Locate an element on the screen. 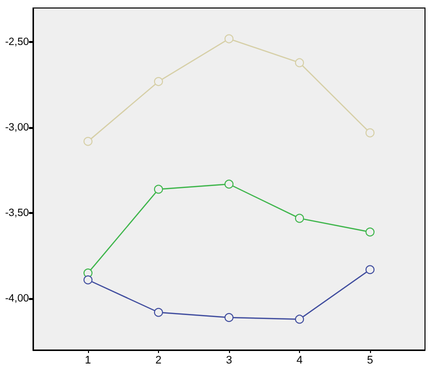  x-tick-label: 1 is located at coordinates (88, 360).